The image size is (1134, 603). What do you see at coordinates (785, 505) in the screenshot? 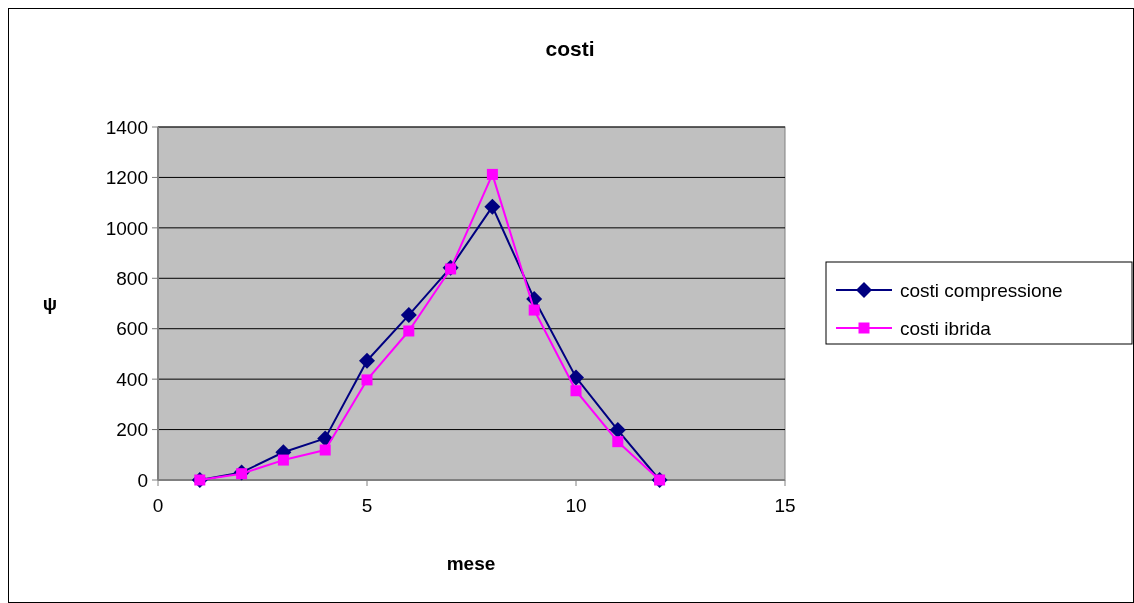
I see `x-tick-label: 15` at bounding box center [785, 505].